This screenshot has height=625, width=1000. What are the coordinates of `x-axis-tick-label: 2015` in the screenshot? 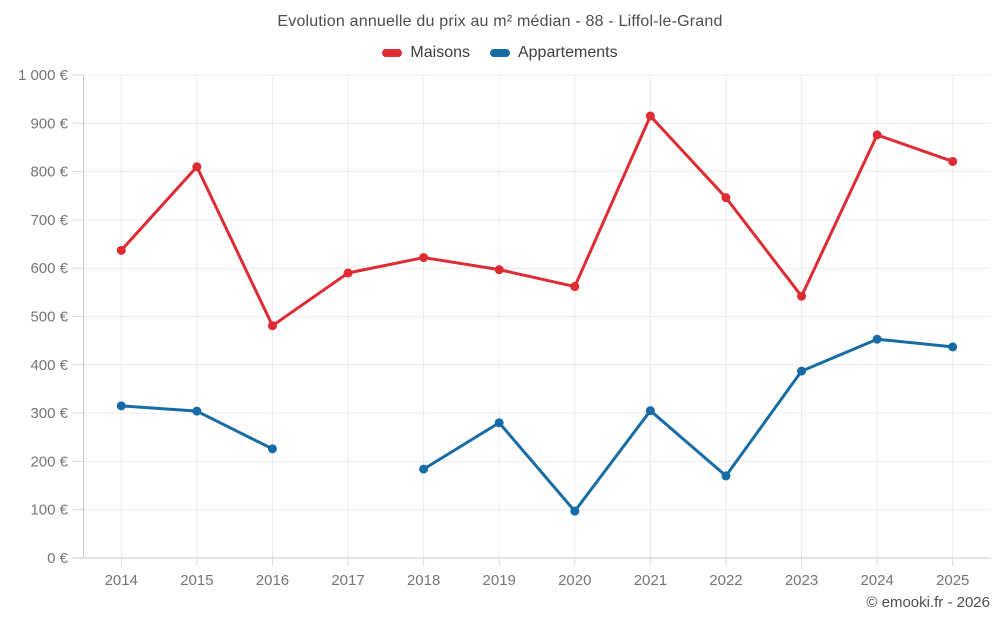 It's located at (196, 580).